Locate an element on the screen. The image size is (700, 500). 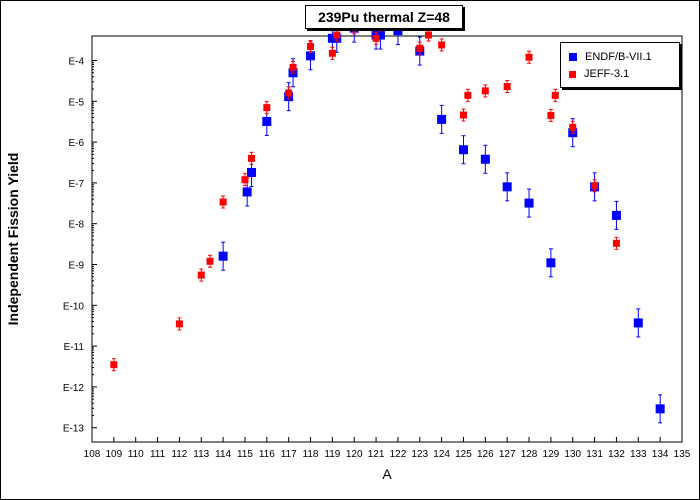
x-tick-label: 117 is located at coordinates (289, 454).